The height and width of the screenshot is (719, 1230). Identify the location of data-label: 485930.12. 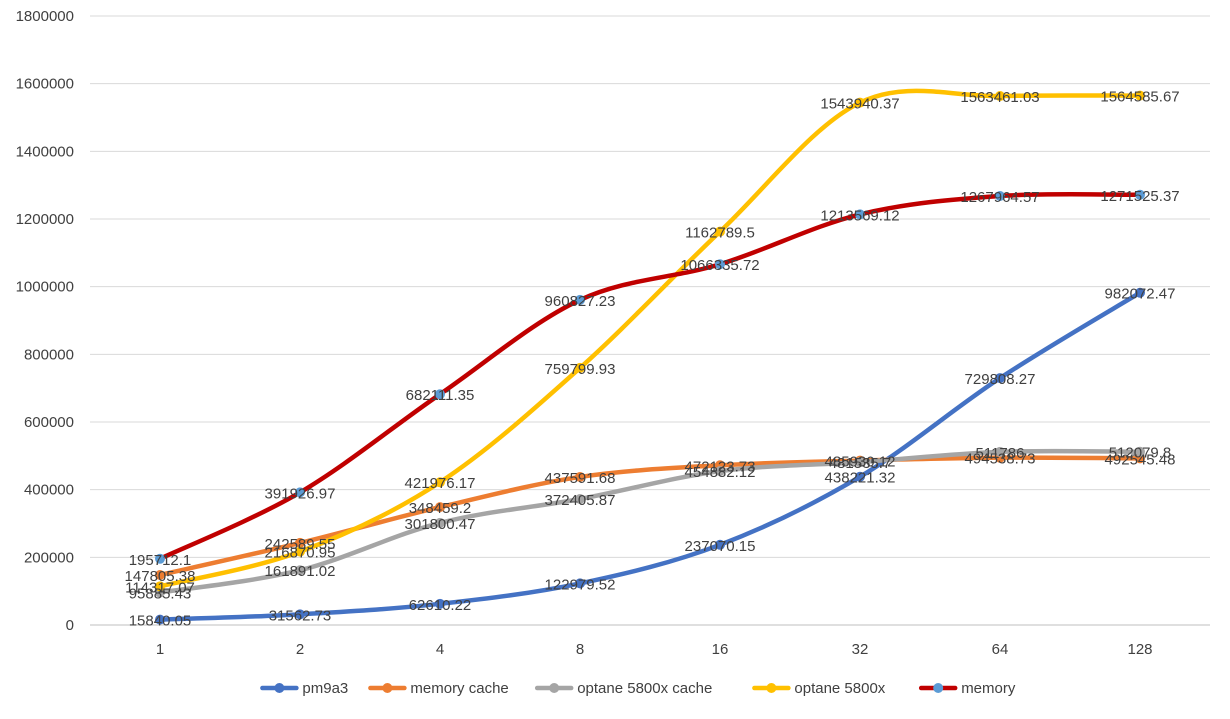
(860, 462).